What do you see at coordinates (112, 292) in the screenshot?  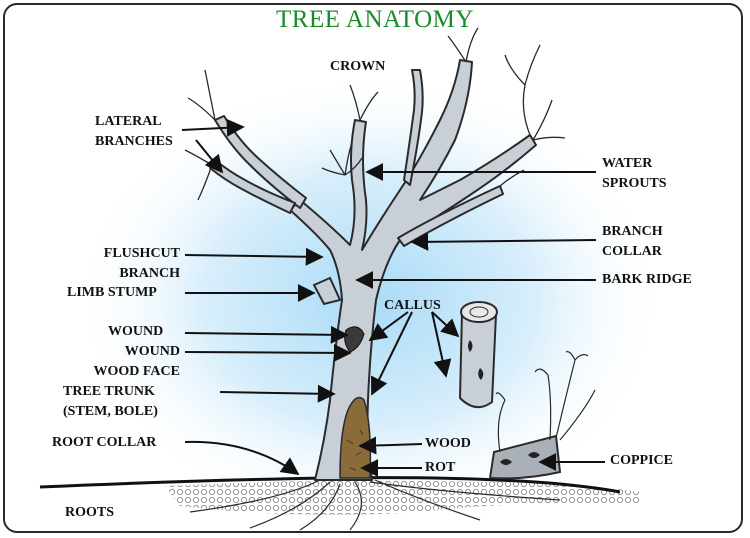 I see `label-limb-stump: LIMB STUMP` at bounding box center [112, 292].